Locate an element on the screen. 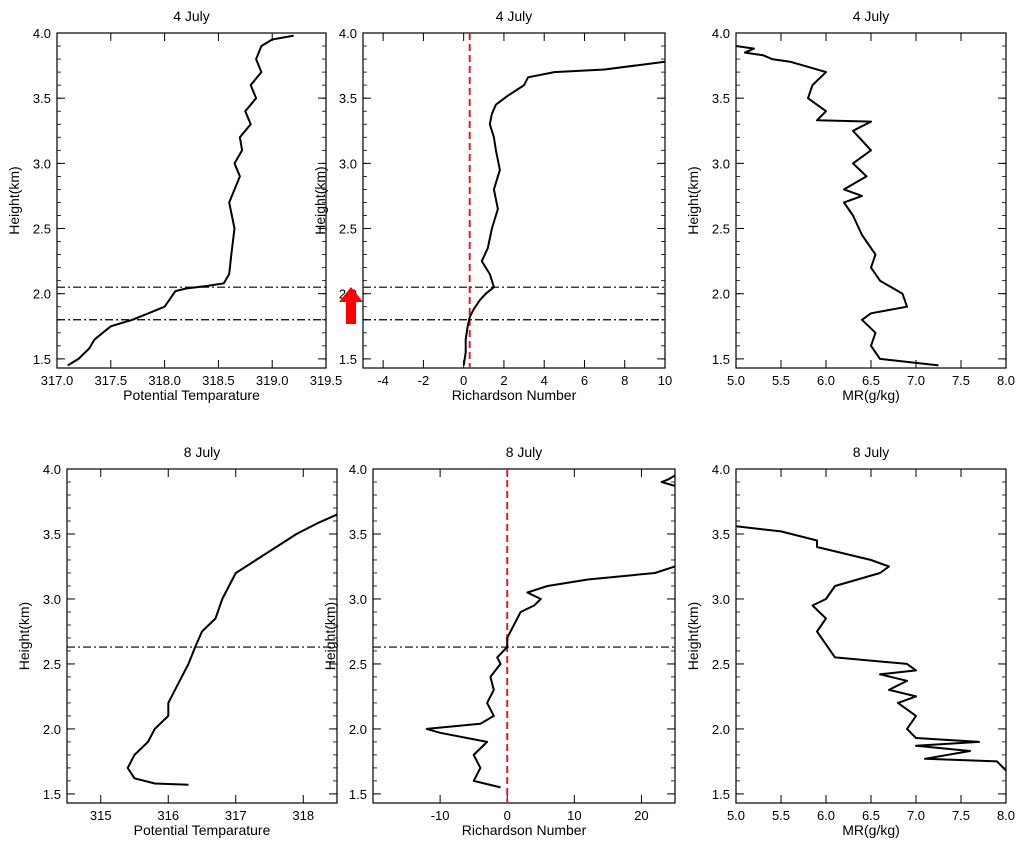  x-tick-label: 6 is located at coordinates (584, 380).